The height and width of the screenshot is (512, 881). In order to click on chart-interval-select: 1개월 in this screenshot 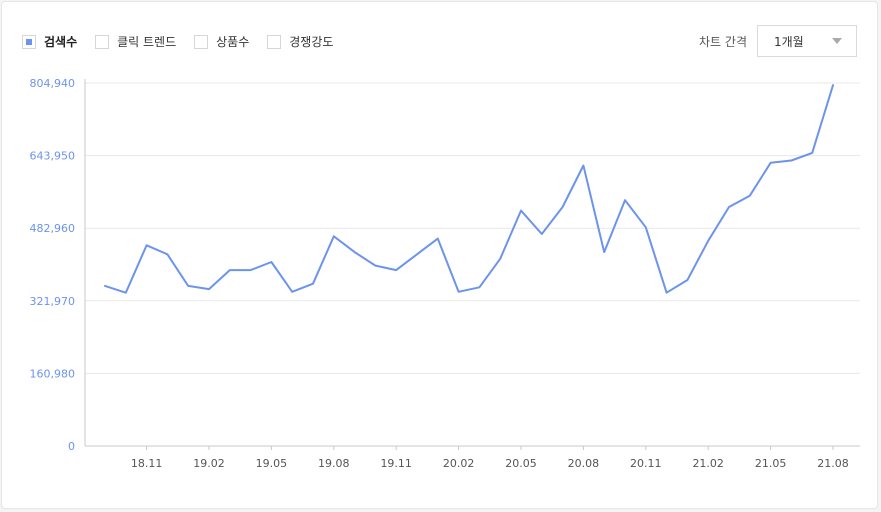, I will do `click(807, 41)`.